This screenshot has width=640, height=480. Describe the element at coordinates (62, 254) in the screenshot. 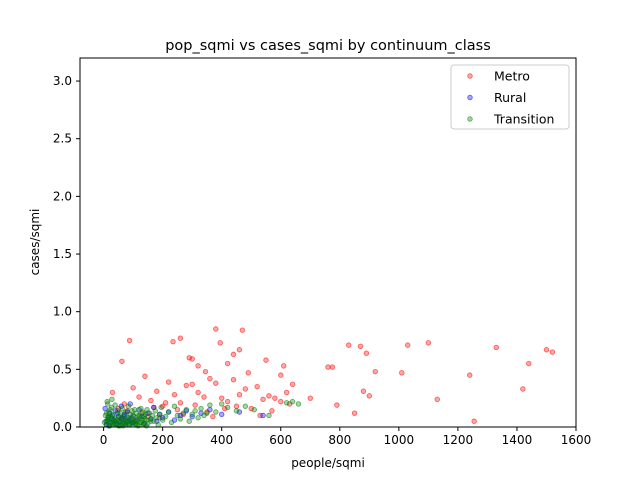

I see `y-tick-label: 1.5` at that location.